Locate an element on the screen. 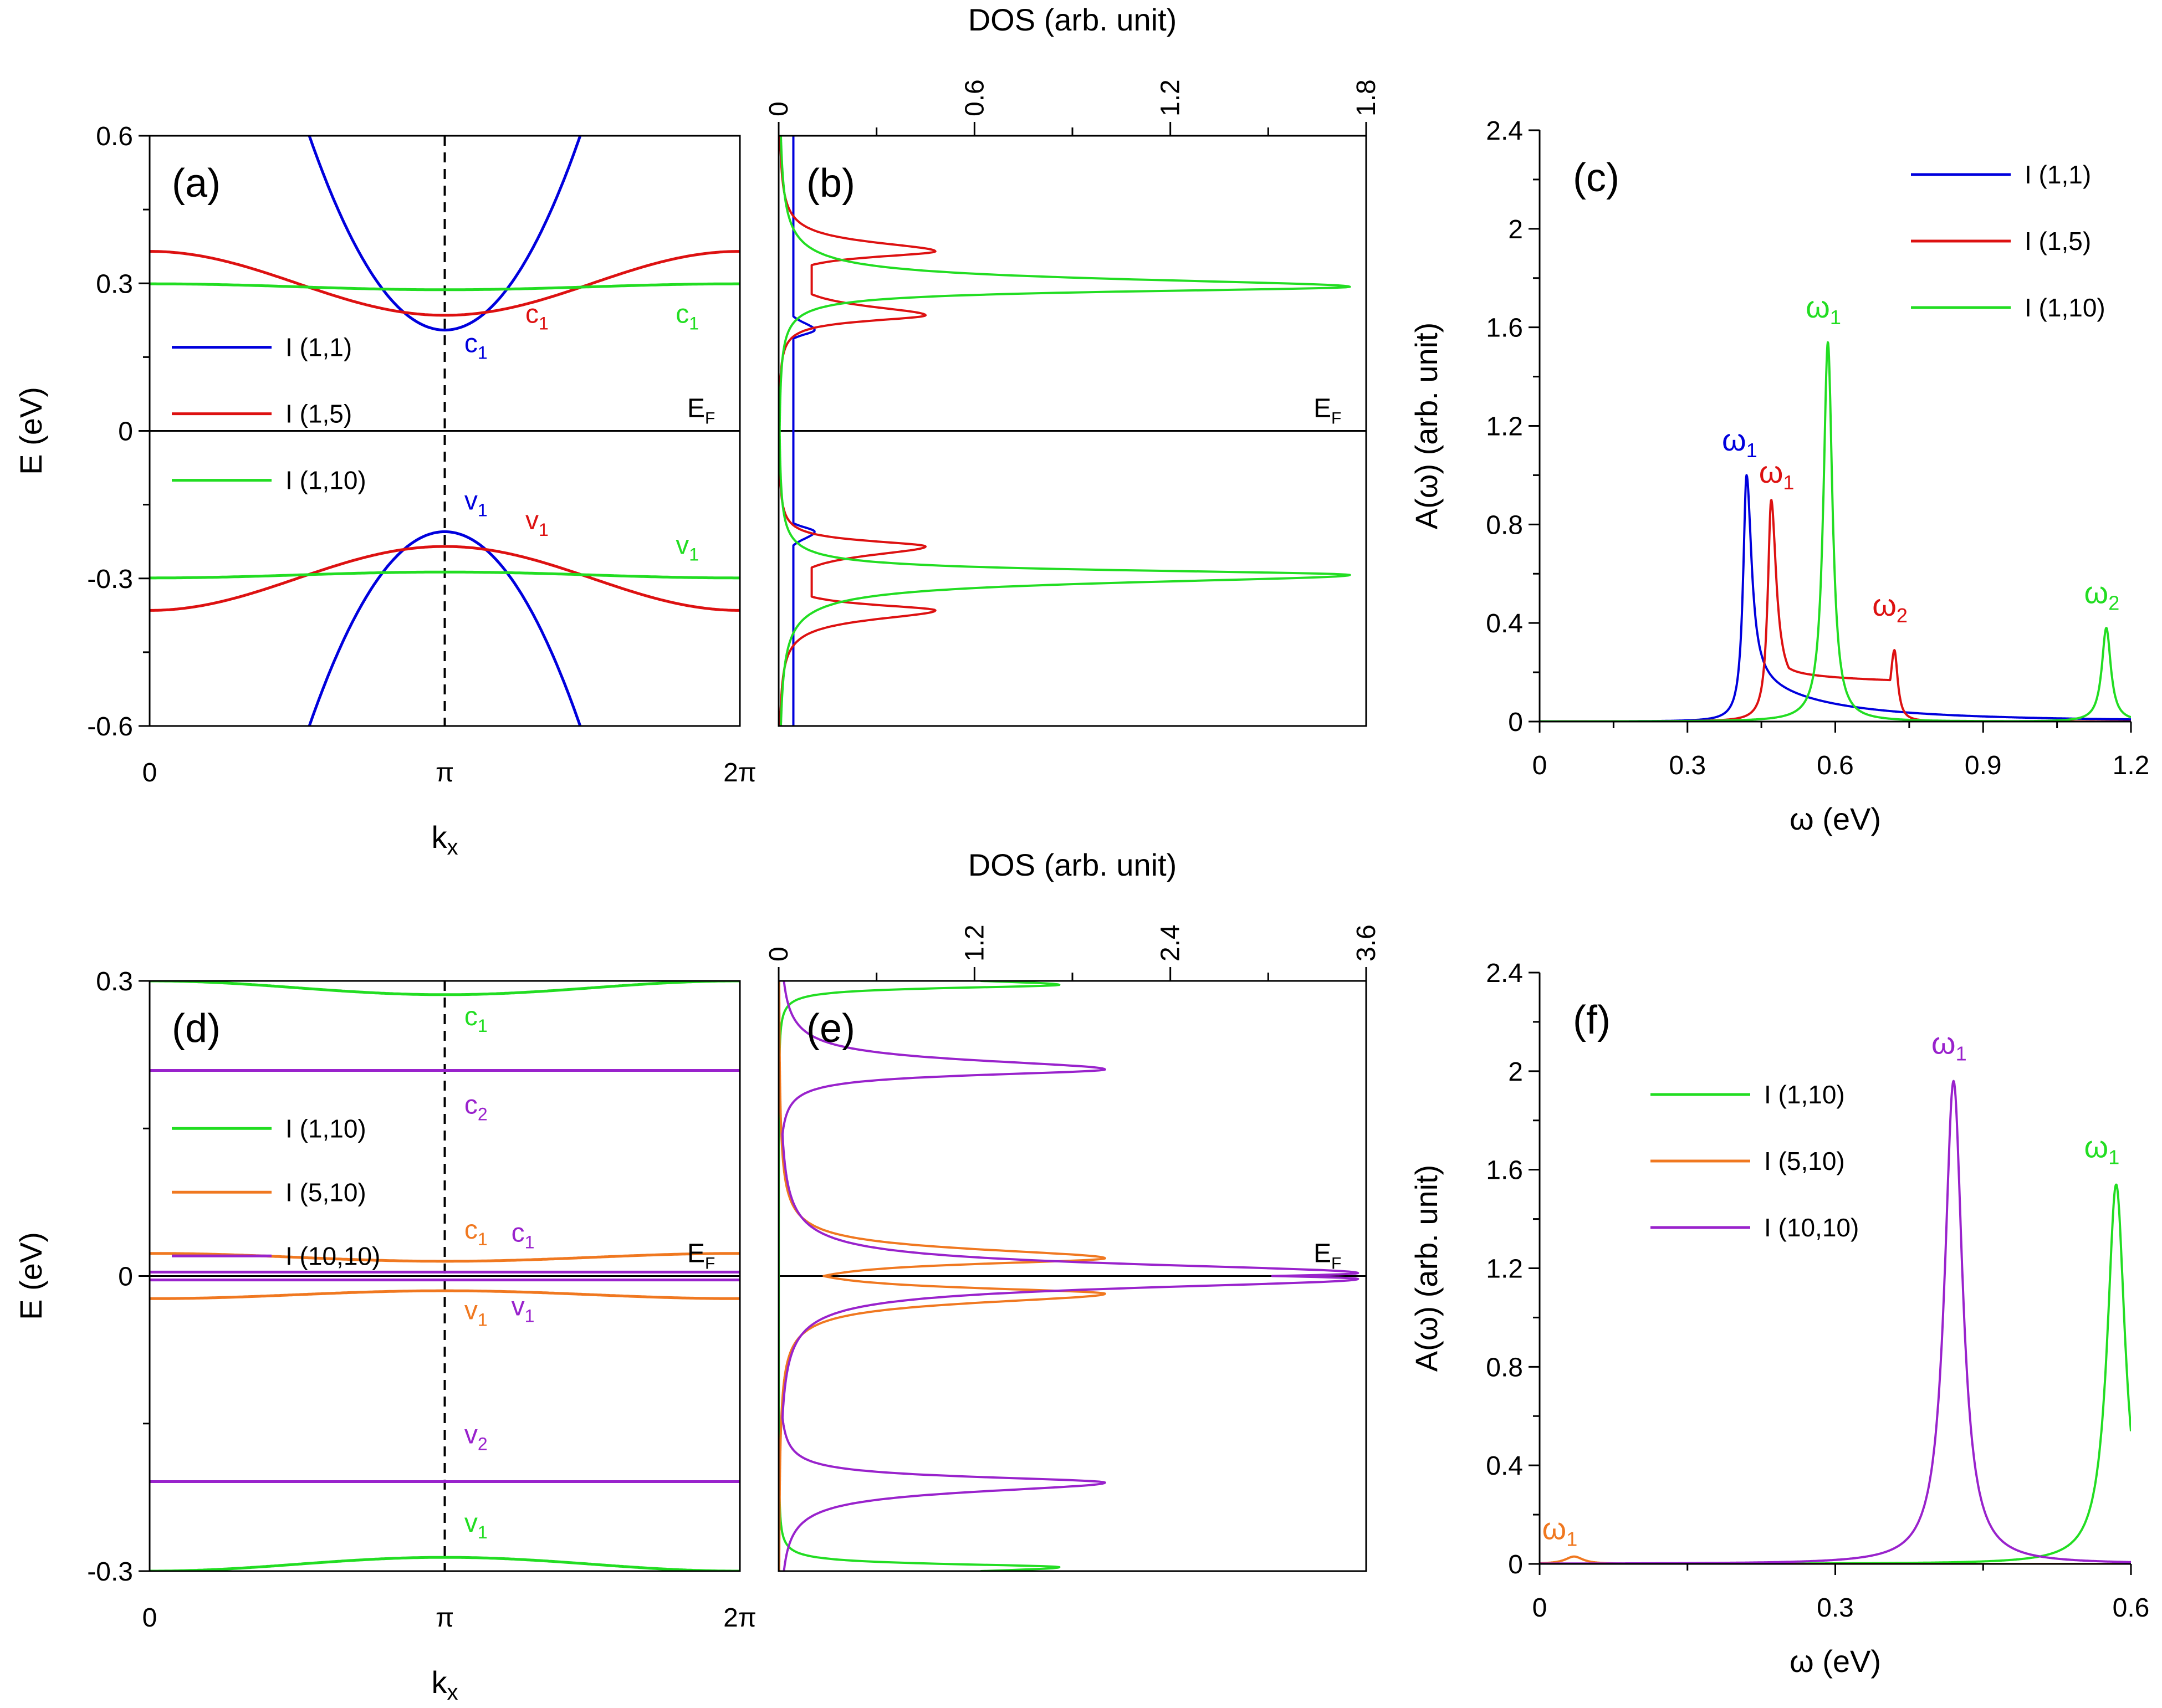 The height and width of the screenshot is (1708, 2162). panel-label: (c) is located at coordinates (1596, 178).